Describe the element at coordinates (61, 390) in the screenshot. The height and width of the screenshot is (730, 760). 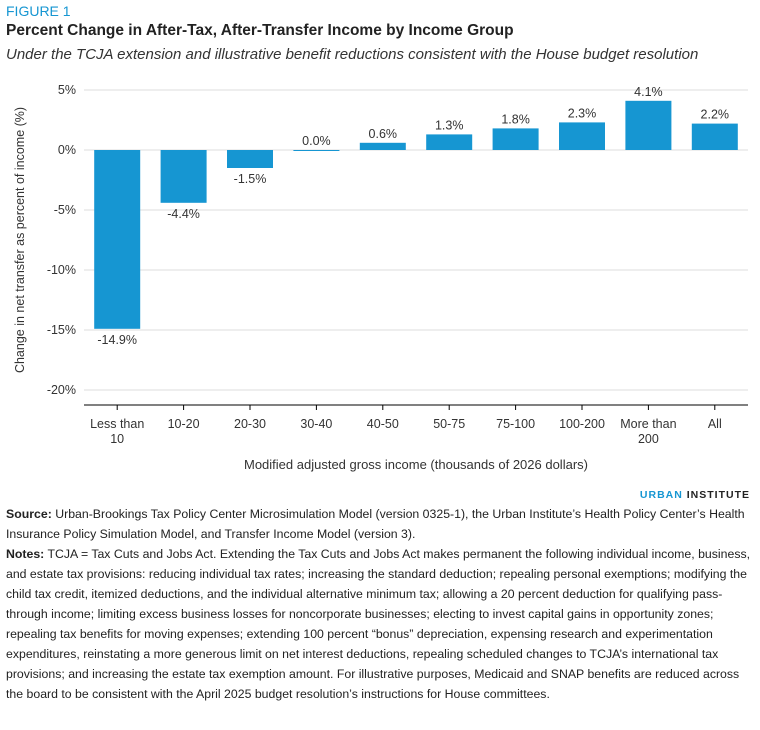
I see `y-tick-label: -20%` at that location.